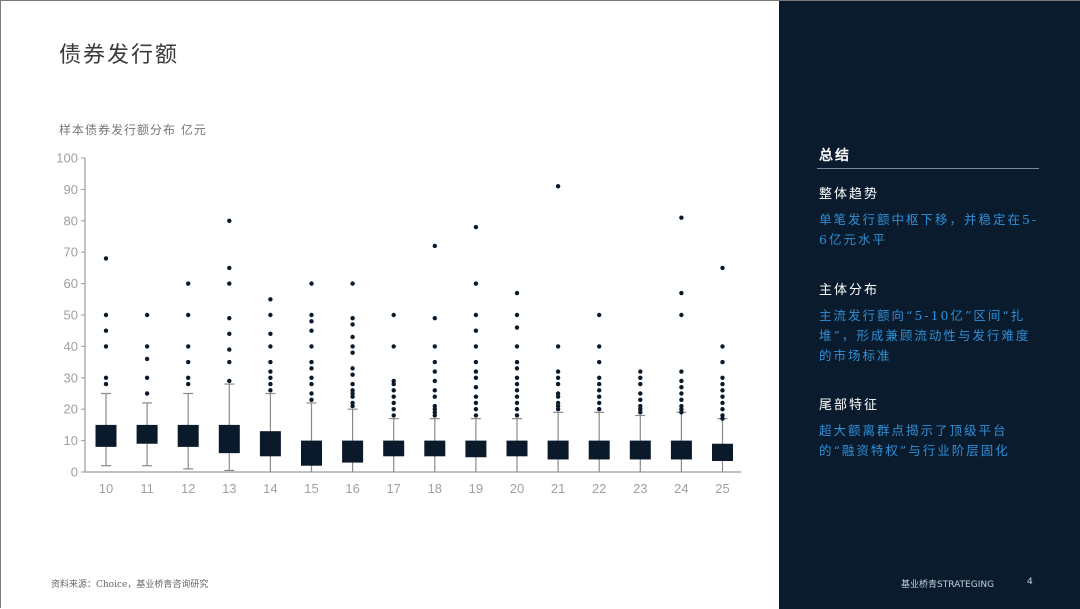 This screenshot has width=1080, height=609. I want to click on y-tick-label: 20, so click(71, 409).